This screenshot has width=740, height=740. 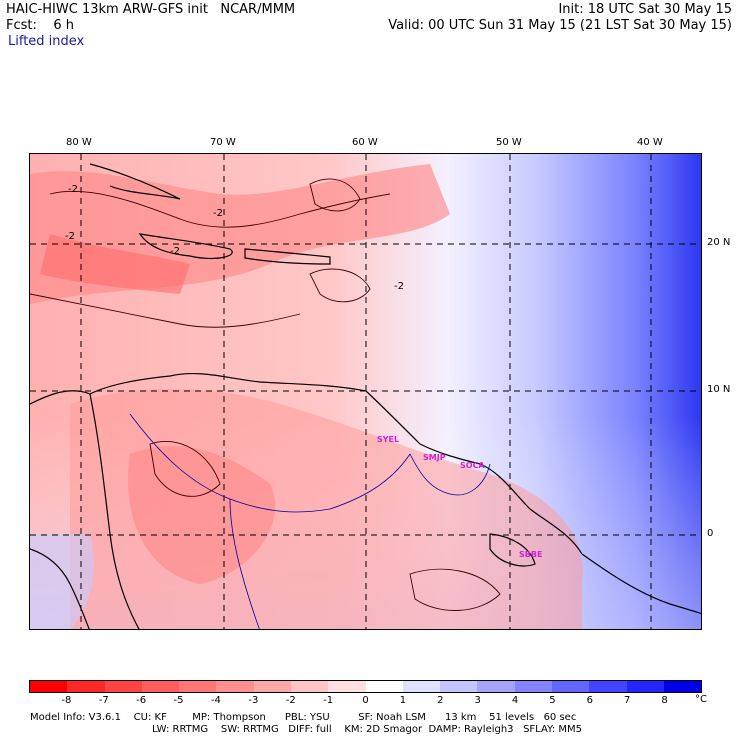 What do you see at coordinates (719, 242) in the screenshot?
I see `lat-label-20n: 20 N` at bounding box center [719, 242].